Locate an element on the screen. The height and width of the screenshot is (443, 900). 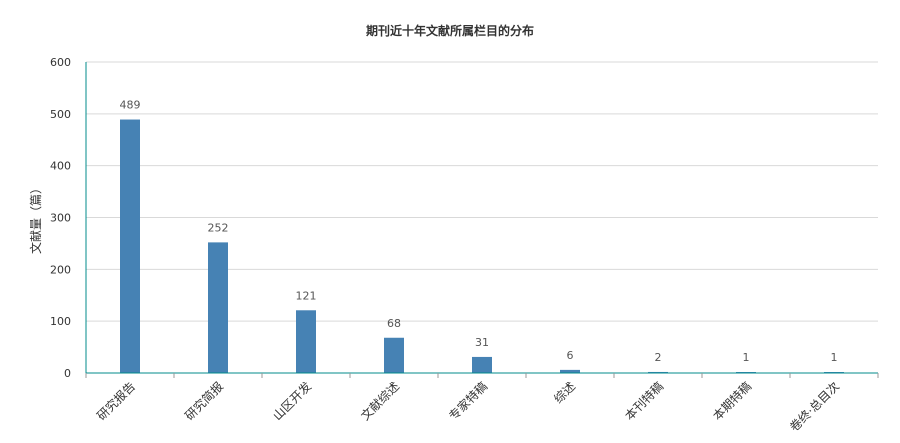
x-tick-label: 研究简报 is located at coordinates (204, 401).